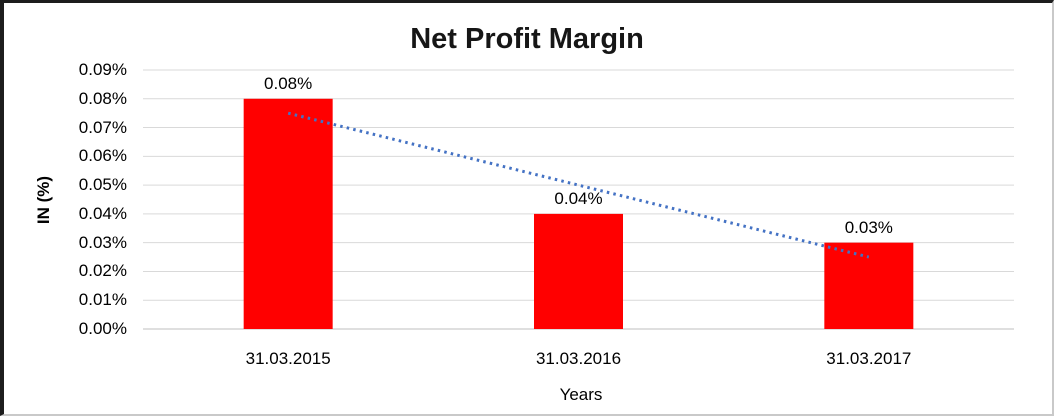  Describe the element at coordinates (578, 358) in the screenshot. I see `x-tick-label: 31.03.2016` at that location.